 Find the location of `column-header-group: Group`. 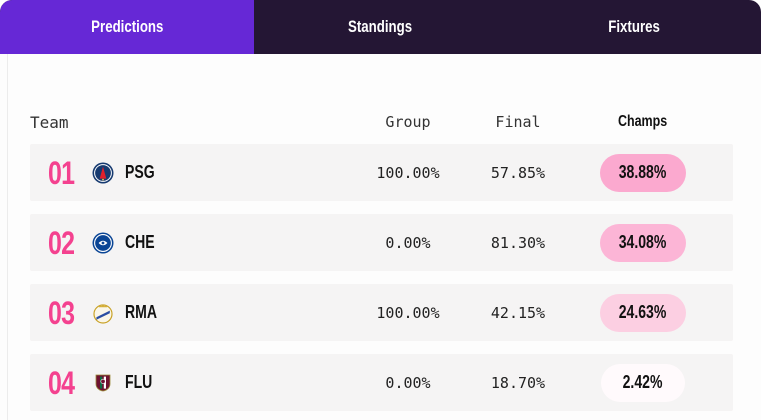

column-header-group: Group is located at coordinates (408, 122).